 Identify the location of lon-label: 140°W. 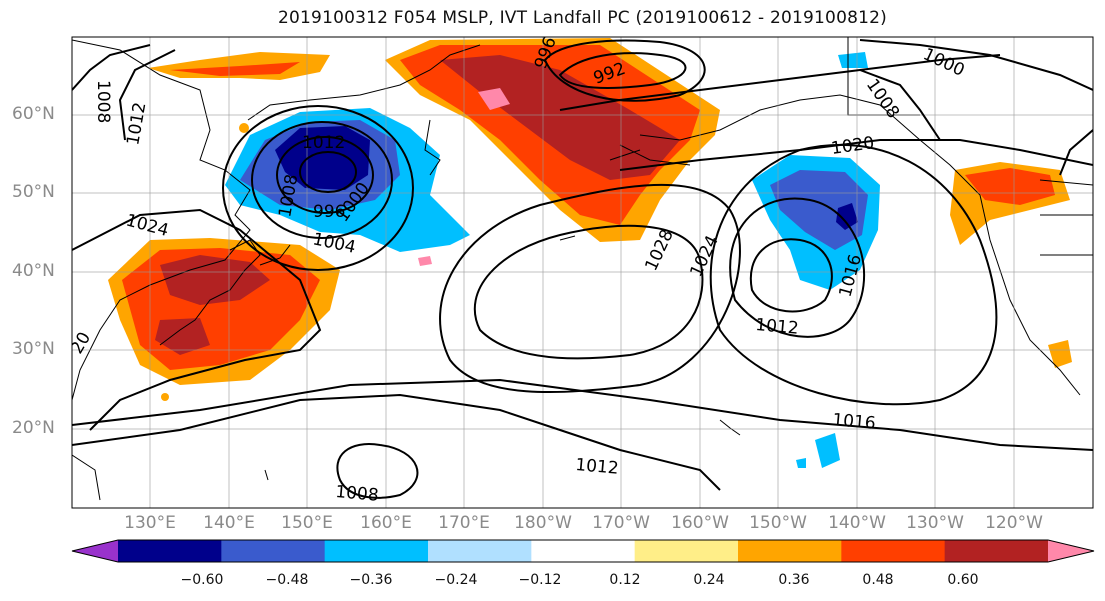
(857, 523).